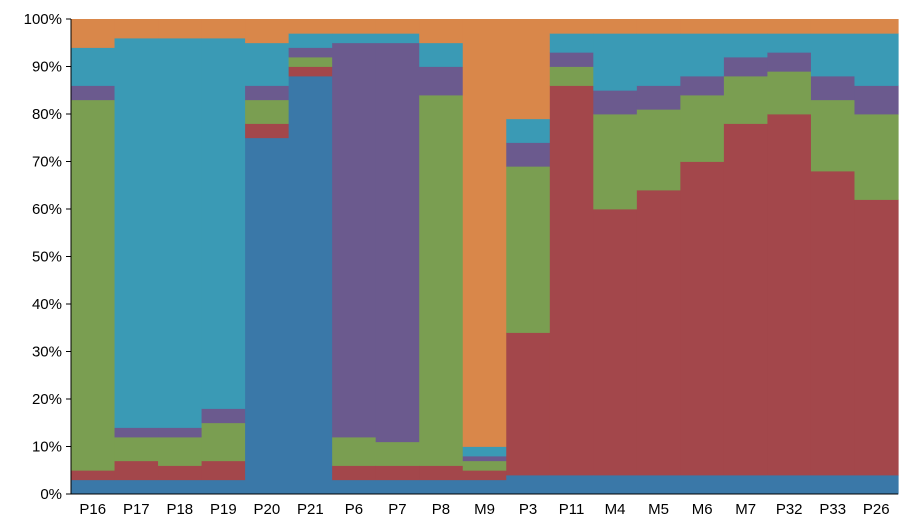 The width and height of the screenshot is (899, 519). I want to click on x-tick-label: P3, so click(528, 509).